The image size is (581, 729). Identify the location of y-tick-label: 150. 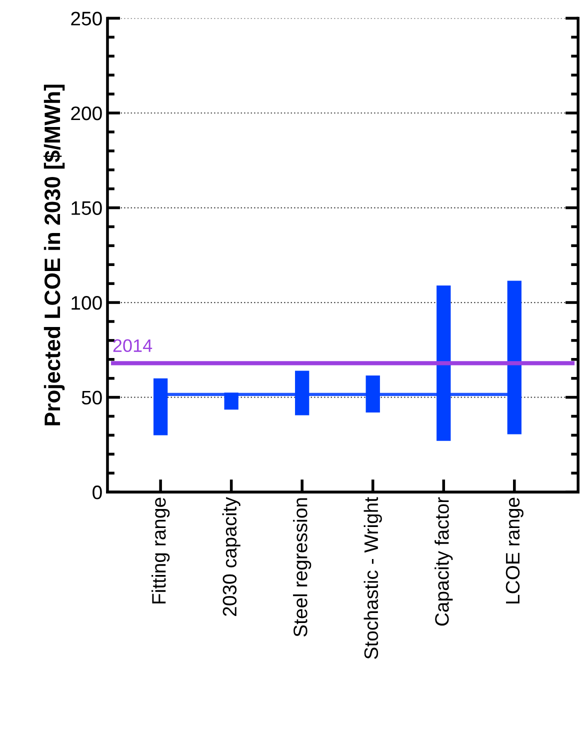
(87, 208).